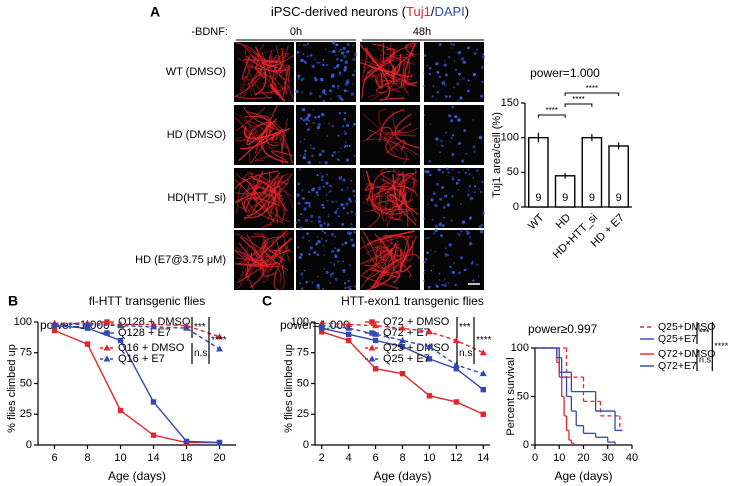  I want to click on sig-label: ****, so click(552, 110).